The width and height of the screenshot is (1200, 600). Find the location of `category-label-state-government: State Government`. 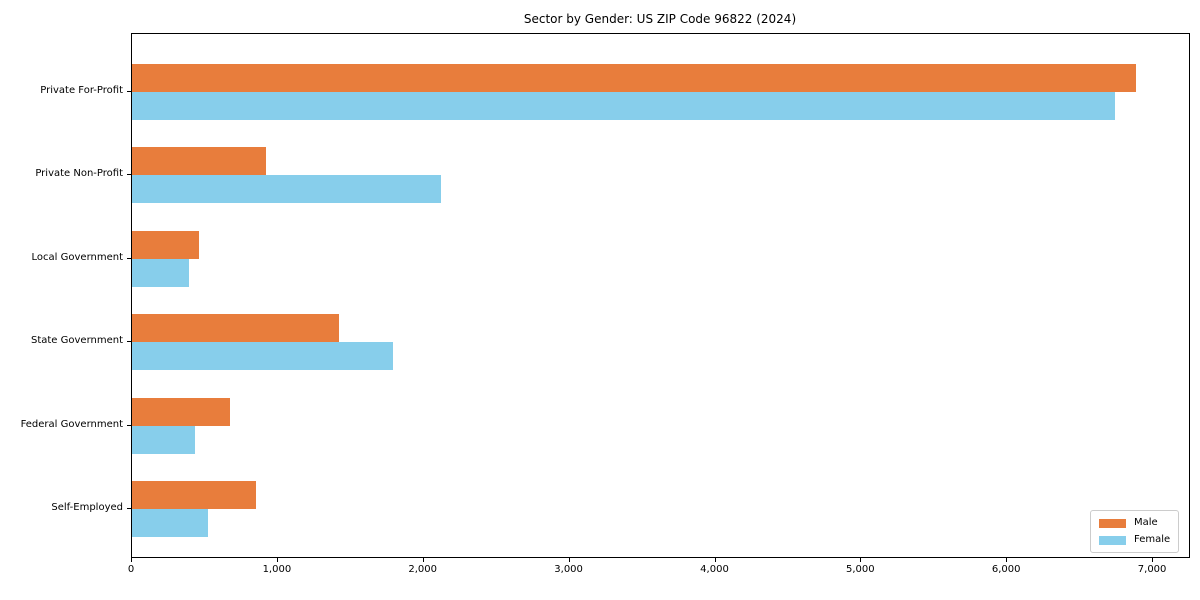

category-label-state-government: State Government is located at coordinates (76, 341).